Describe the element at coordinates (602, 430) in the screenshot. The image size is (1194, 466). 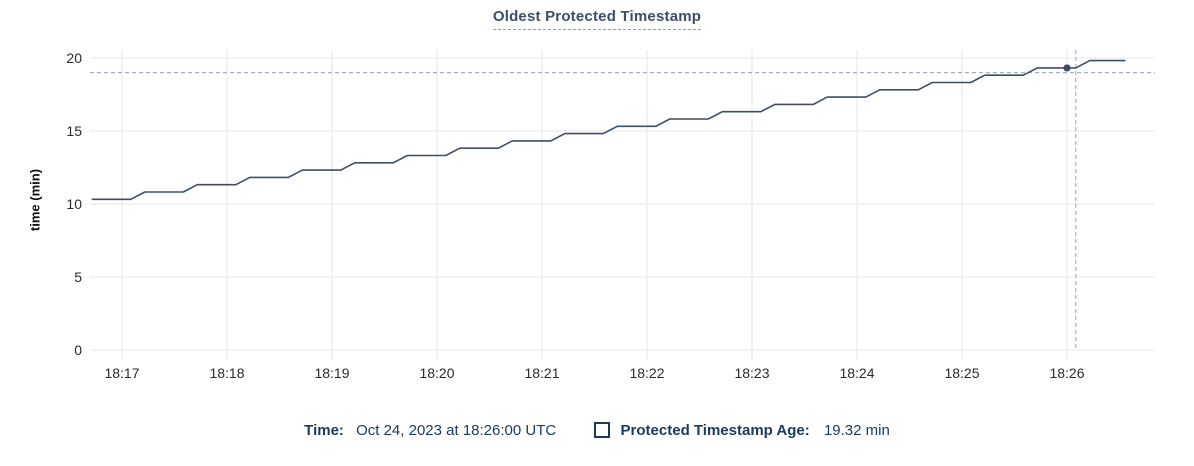
I see `series-swatch` at that location.